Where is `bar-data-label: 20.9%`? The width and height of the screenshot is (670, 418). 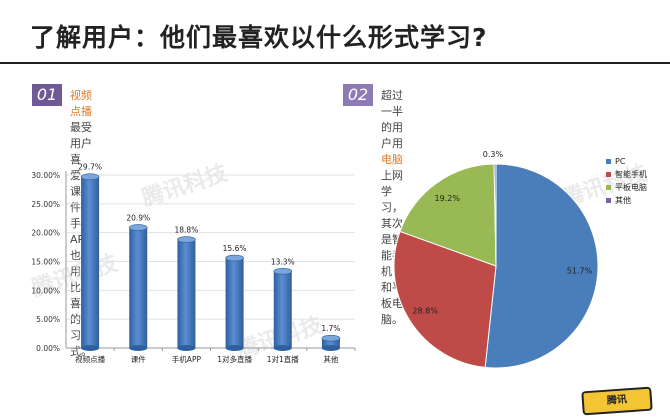
bar-data-label: 20.9% is located at coordinates (138, 217).